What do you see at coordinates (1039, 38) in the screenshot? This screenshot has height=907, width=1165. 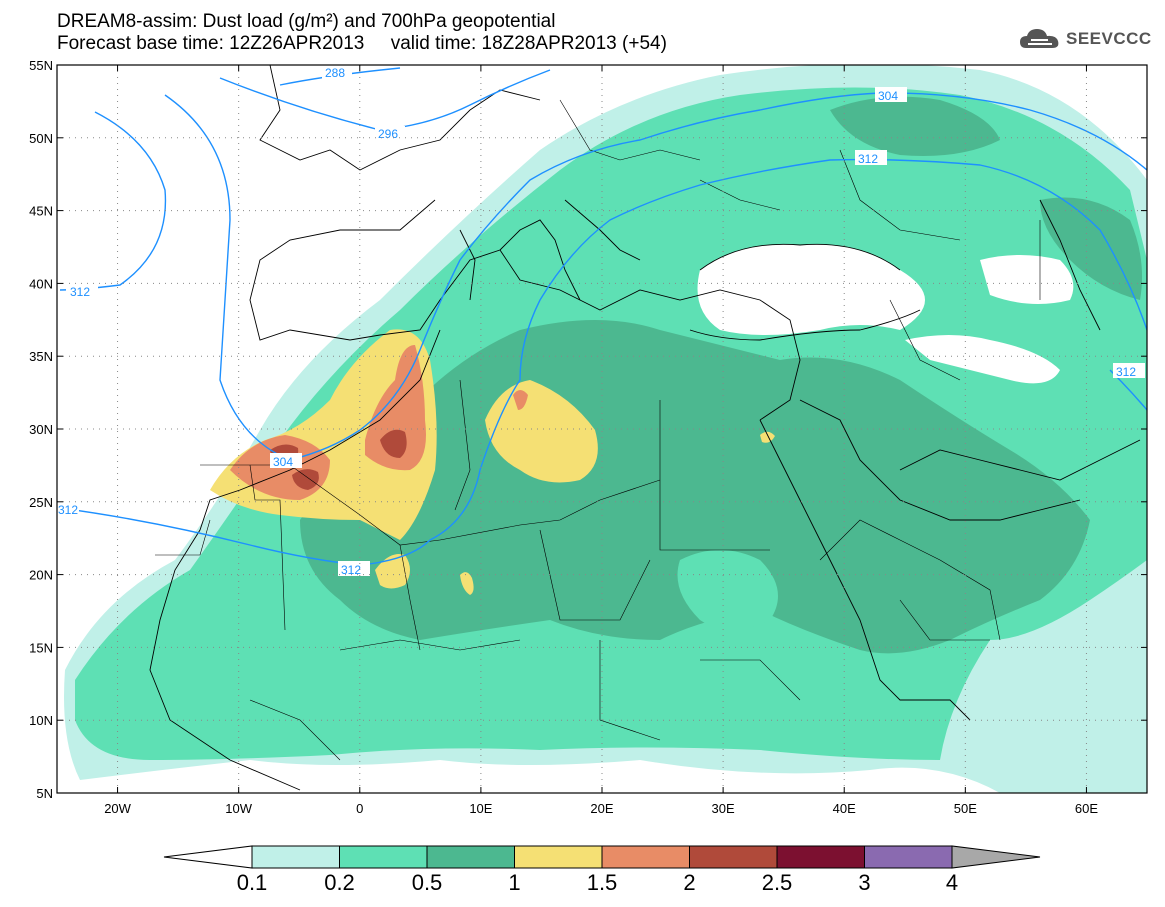 I see `cloud-icon` at bounding box center [1039, 38].